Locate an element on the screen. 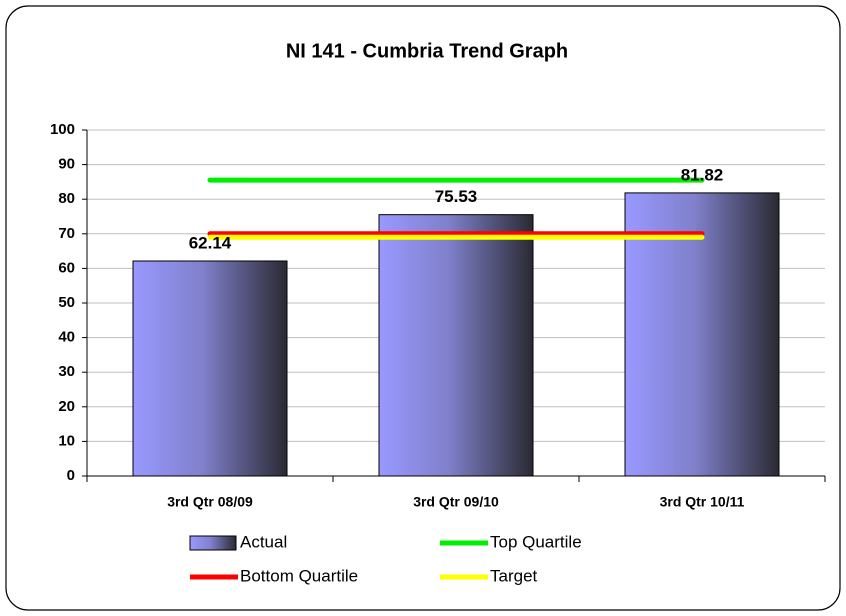  x-tick-label: 3rd Qtr 09/10 is located at coordinates (456, 502).